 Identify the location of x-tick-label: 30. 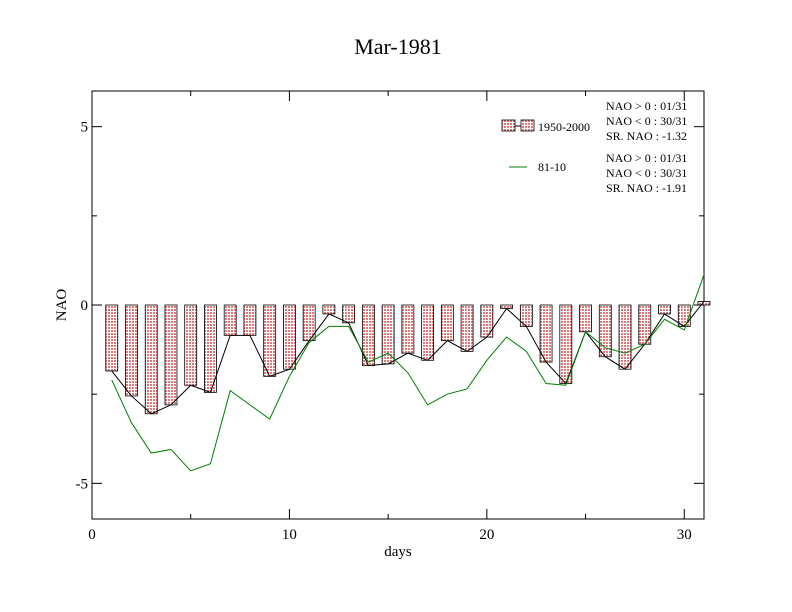
(684, 535).